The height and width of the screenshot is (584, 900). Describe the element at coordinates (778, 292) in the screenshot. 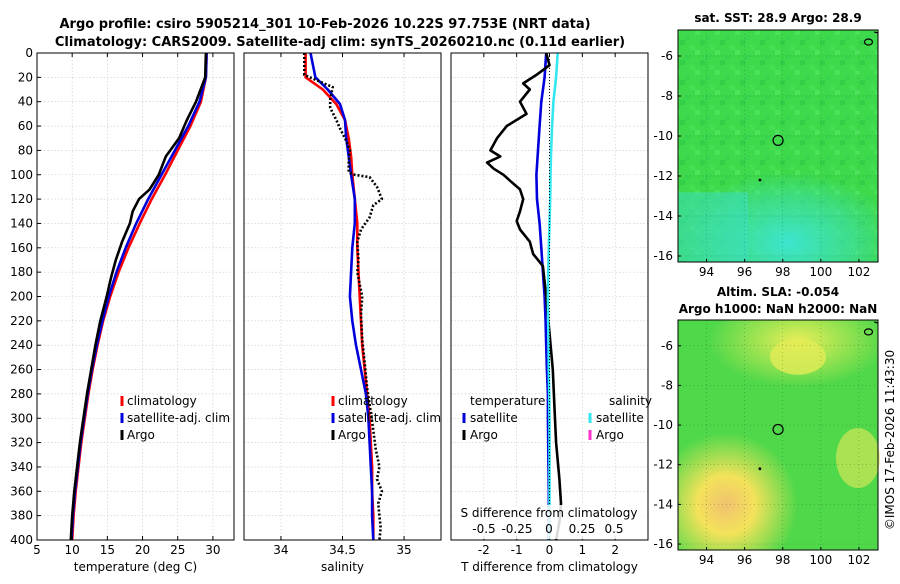

I see `sla-map-title-line1: Altim. SLA: -0.054` at that location.